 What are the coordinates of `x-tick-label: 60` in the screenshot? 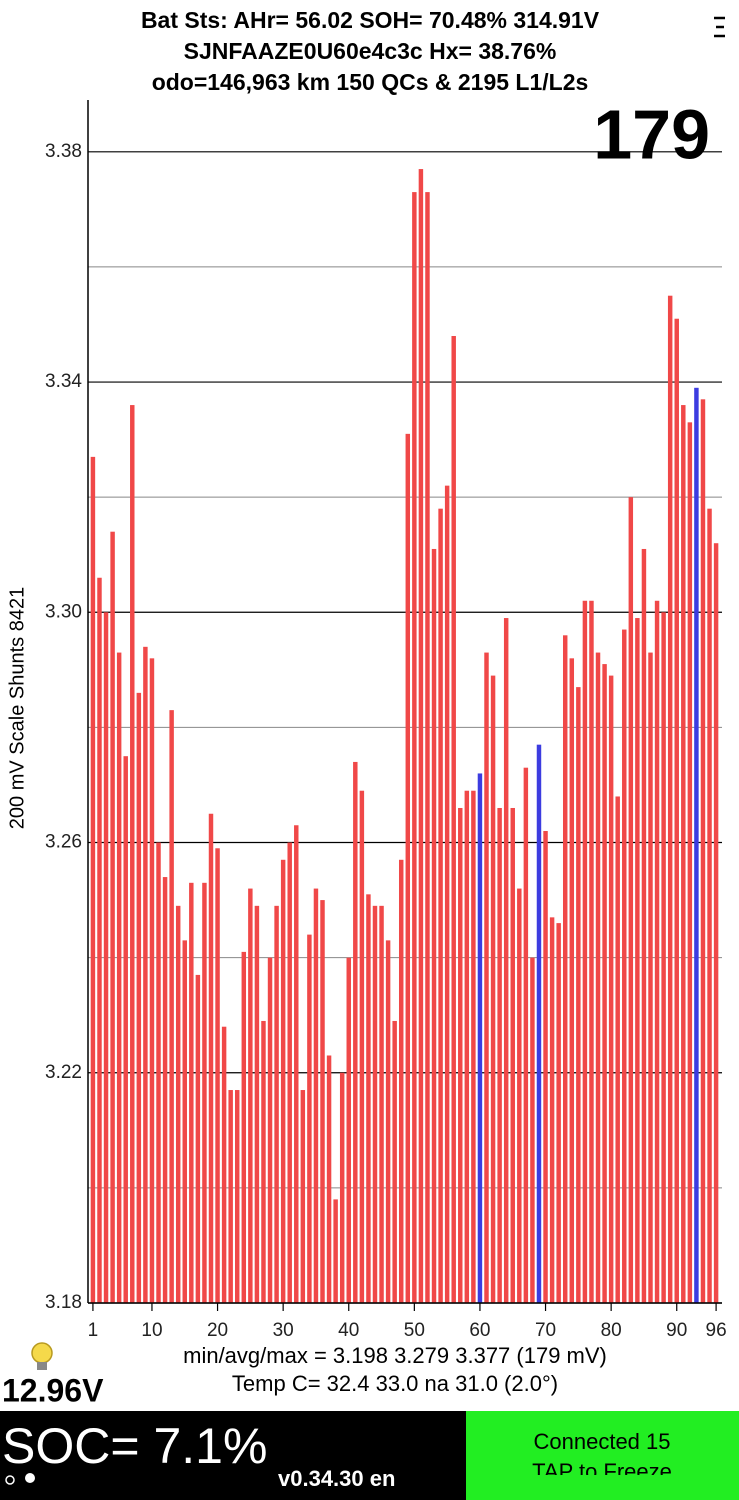 It's located at (479, 1330).